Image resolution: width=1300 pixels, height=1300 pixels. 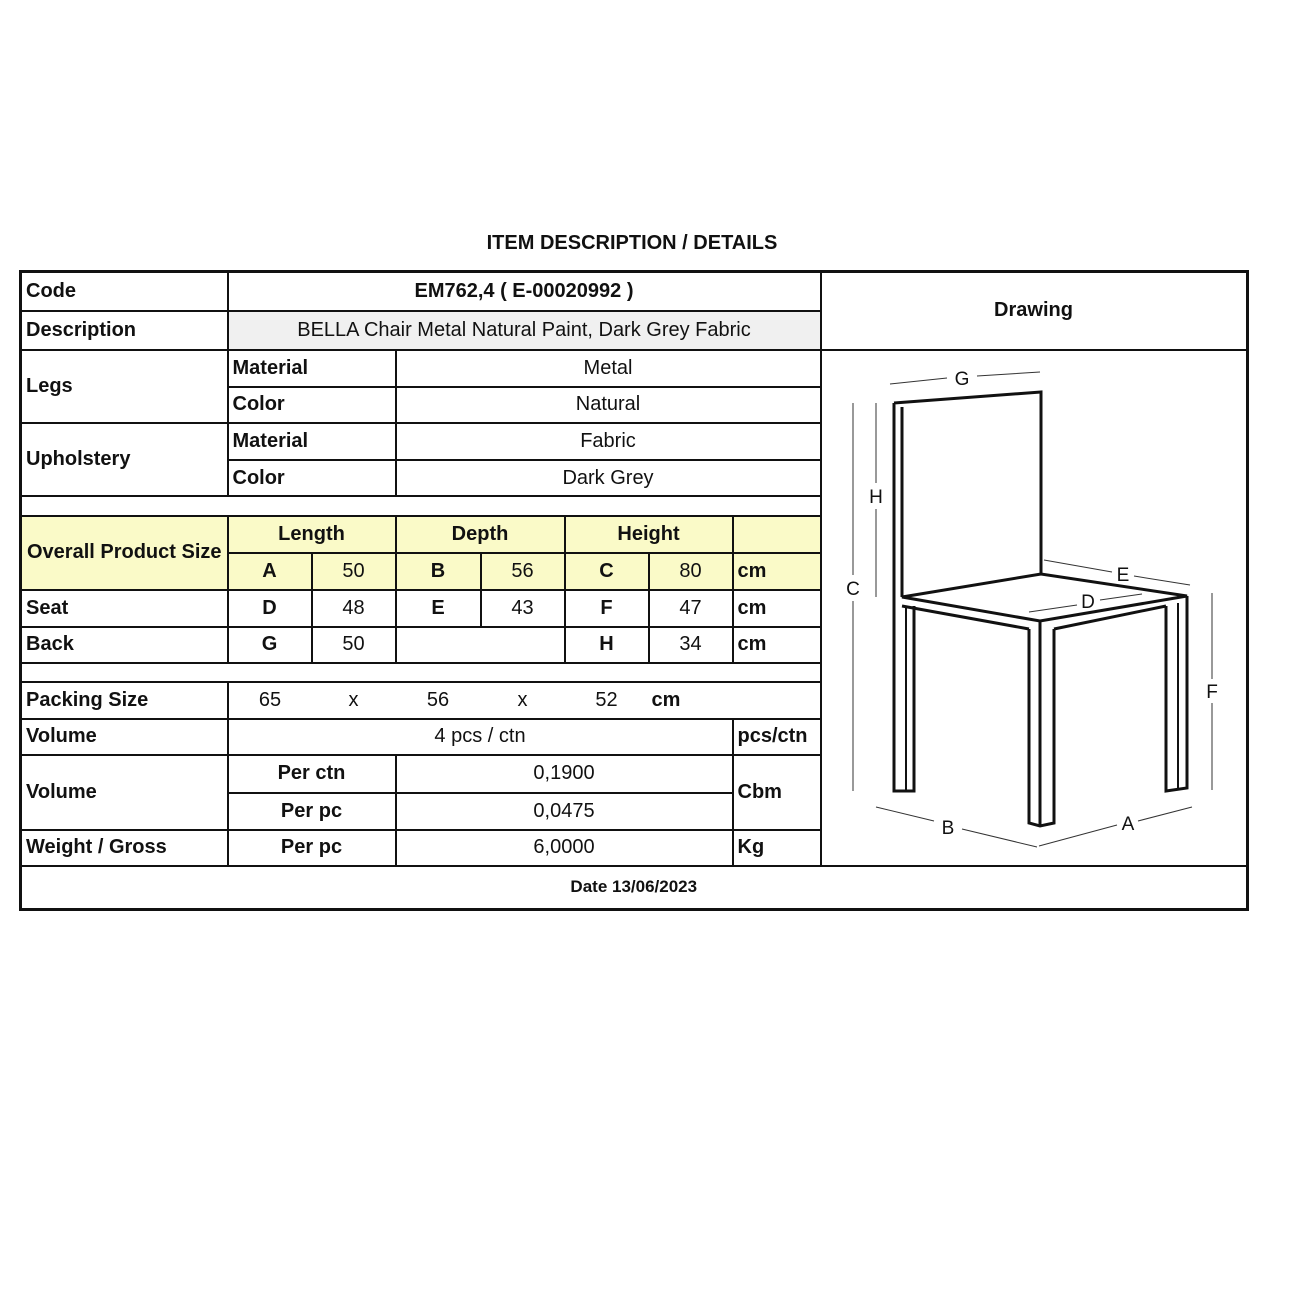 I want to click on dim-label-b: B, so click(x=947, y=828).